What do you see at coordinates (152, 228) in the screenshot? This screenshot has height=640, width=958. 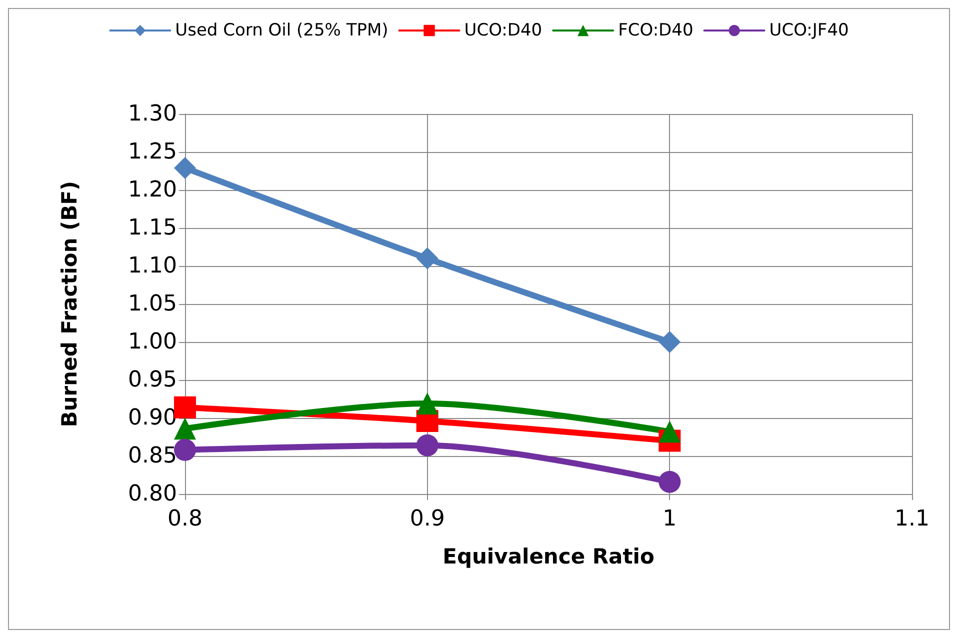 I see `y-tick-label: 1.15` at bounding box center [152, 228].